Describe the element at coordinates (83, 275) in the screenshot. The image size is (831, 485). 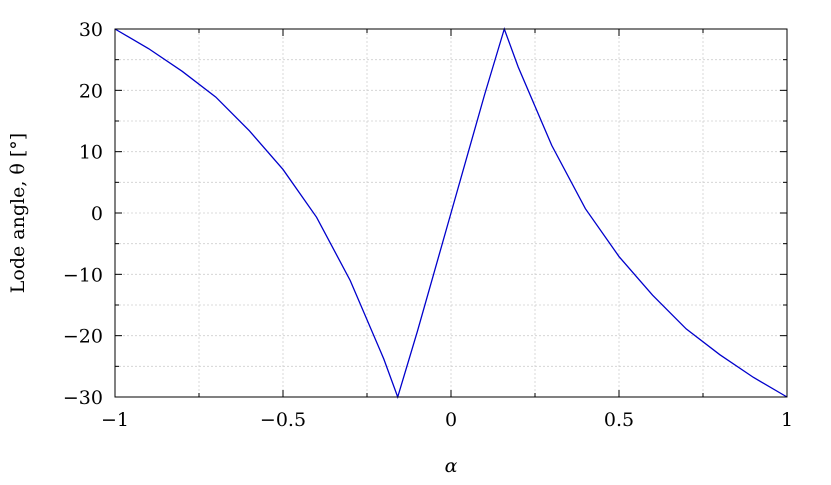
I see `y-tick-label: −10` at that location.